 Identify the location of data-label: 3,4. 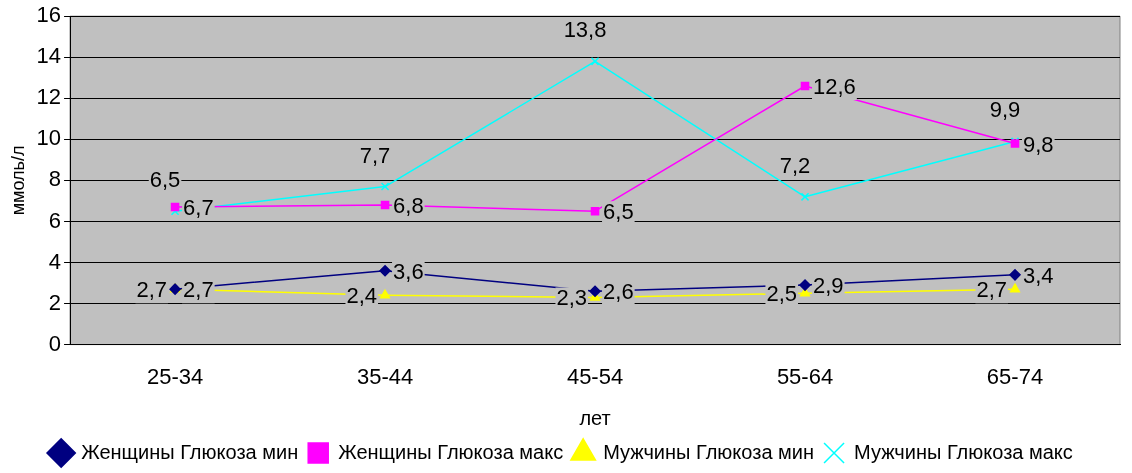
(1038, 275).